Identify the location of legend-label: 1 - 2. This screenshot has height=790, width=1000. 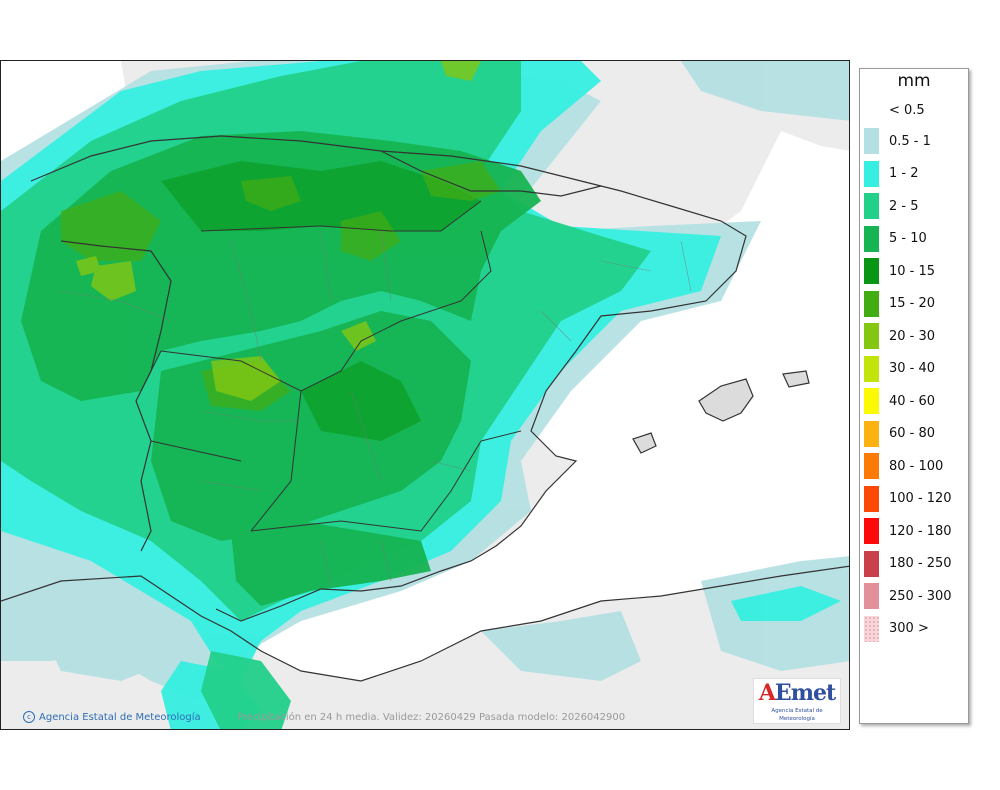
(904, 173).